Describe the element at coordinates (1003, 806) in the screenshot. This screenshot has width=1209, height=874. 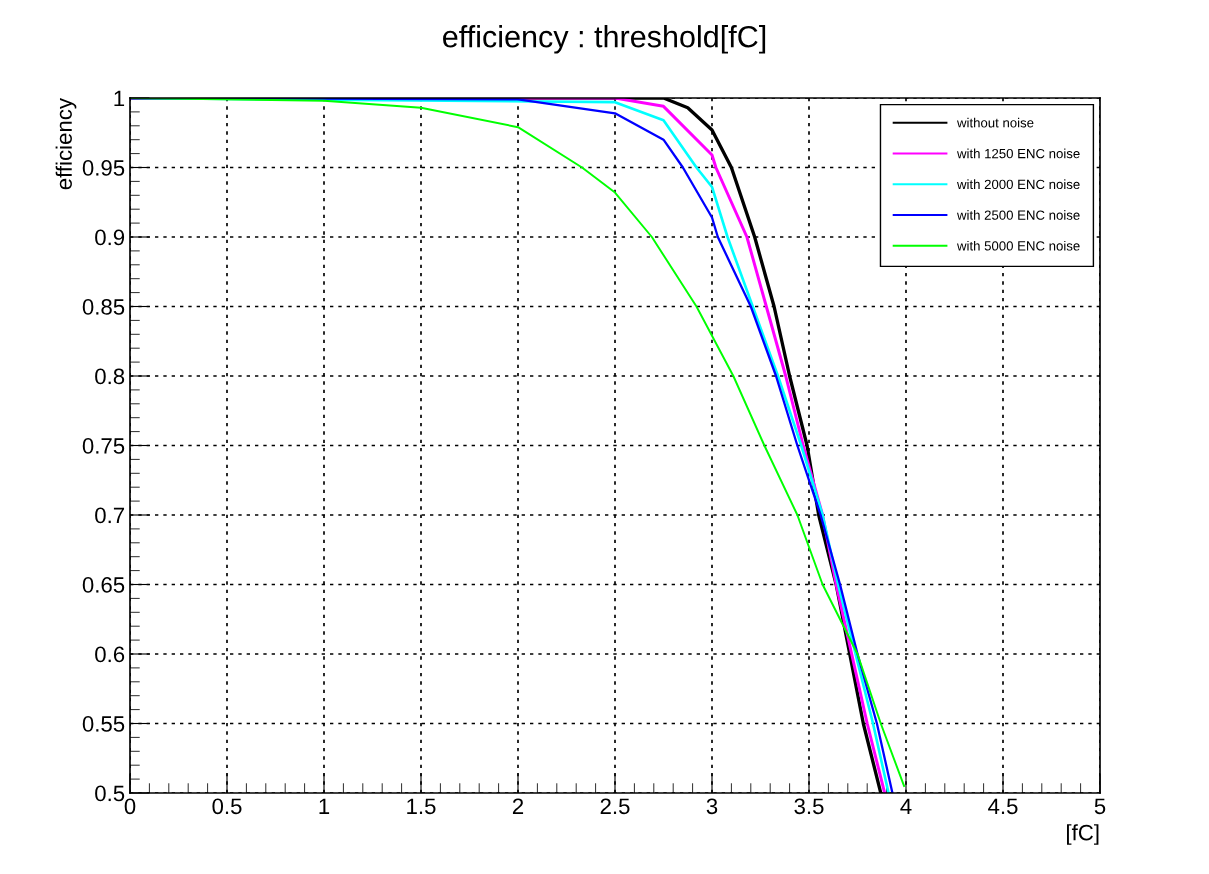
I see `x-tick-label: 4.5` at that location.